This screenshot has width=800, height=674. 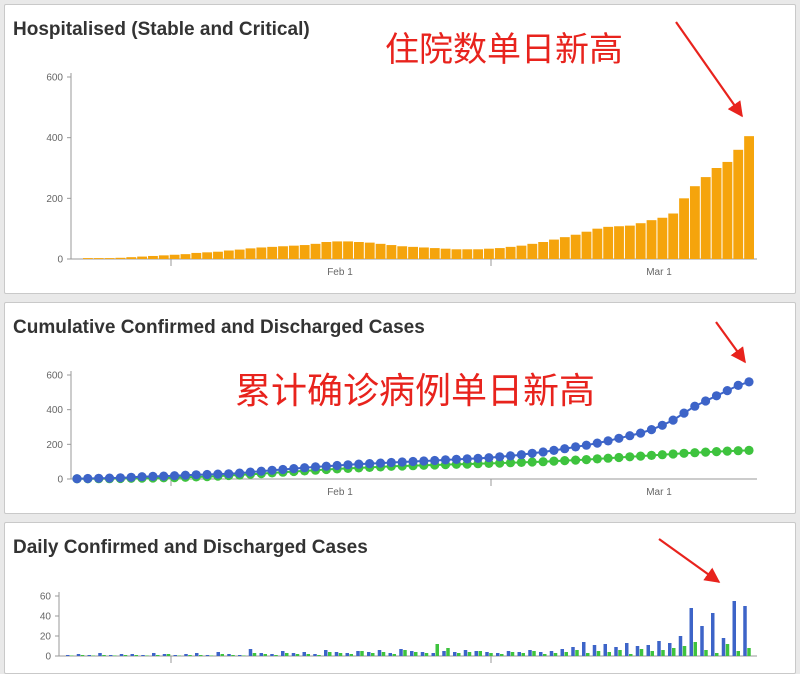 I want to click on cum-ytick-label: 400, so click(x=54, y=410).